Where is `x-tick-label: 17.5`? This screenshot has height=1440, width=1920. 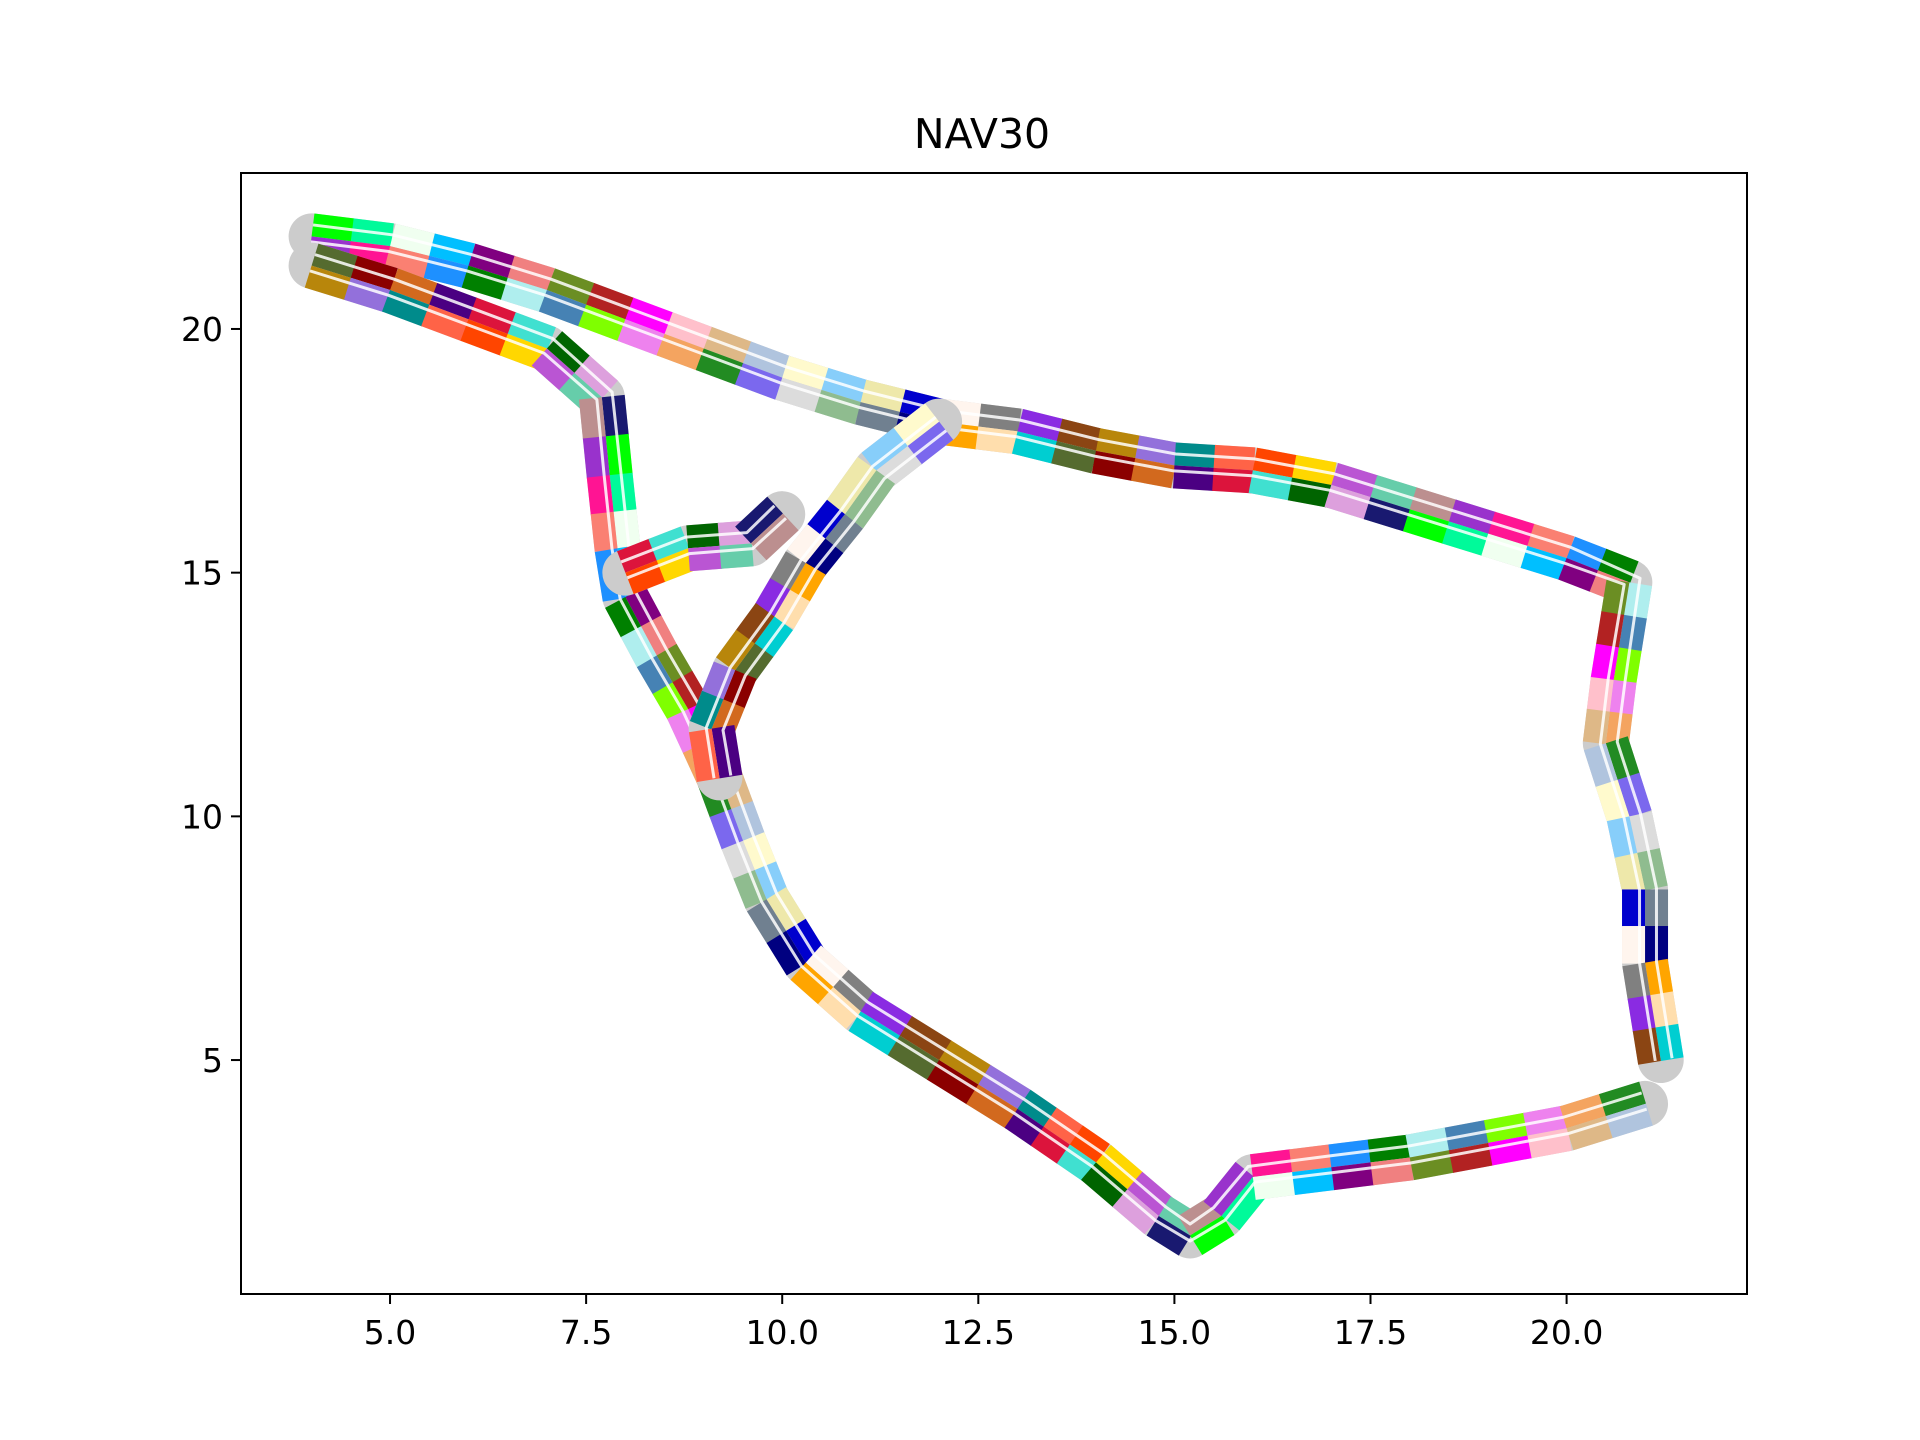 x-tick-label: 17.5 is located at coordinates (1370, 1332).